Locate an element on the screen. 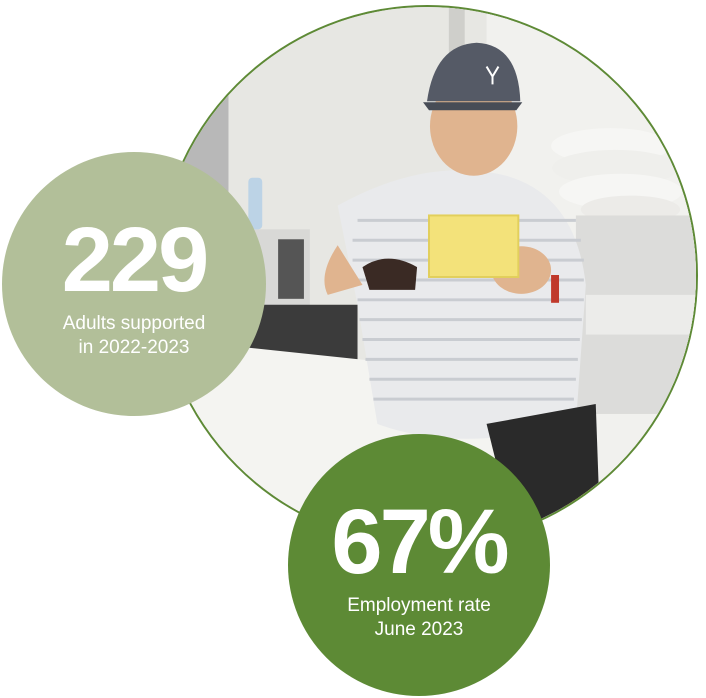 Image resolution: width=706 pixels, height=698 pixels. stat-employment-rate: 67% Employment rate June 2023 is located at coordinates (419, 565).